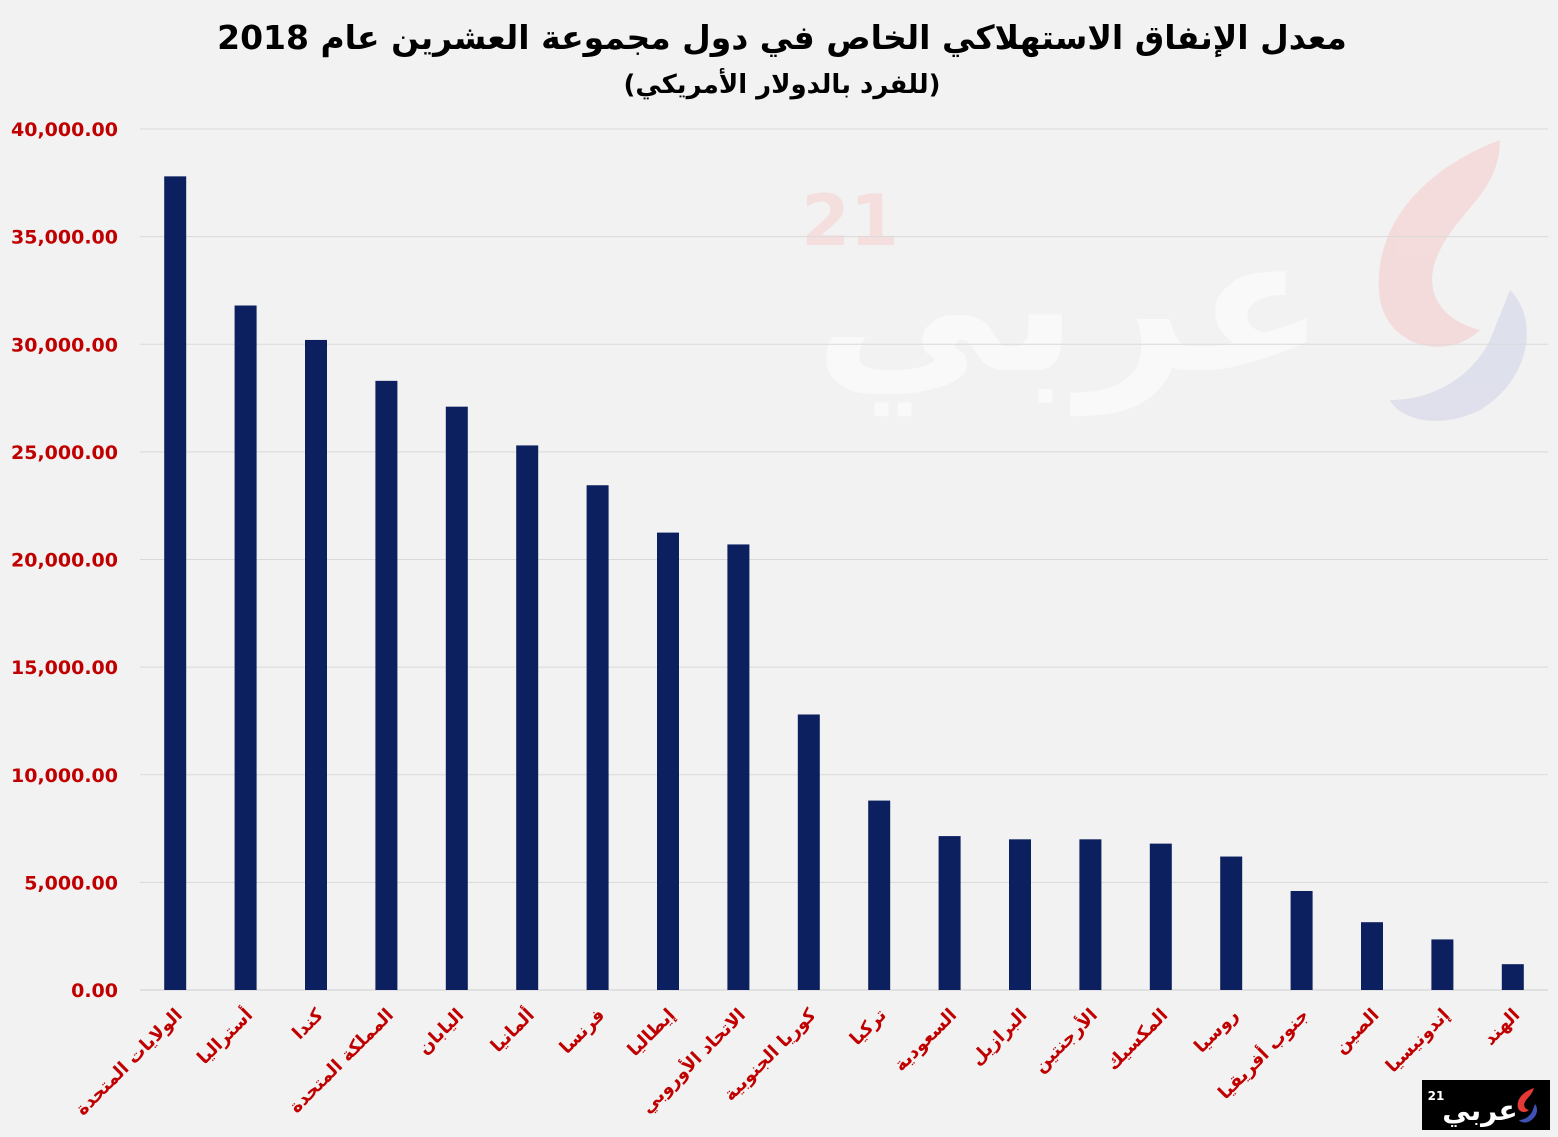 This screenshot has height=1137, width=1558. I want to click on watermark: عربي 21, so click(1164, 280).